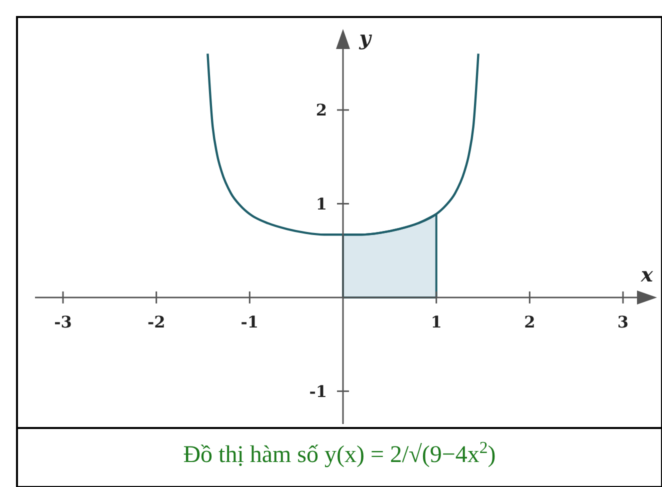 The width and height of the screenshot is (662, 487). I want to click on y-tick-label: 1, so click(321, 204).